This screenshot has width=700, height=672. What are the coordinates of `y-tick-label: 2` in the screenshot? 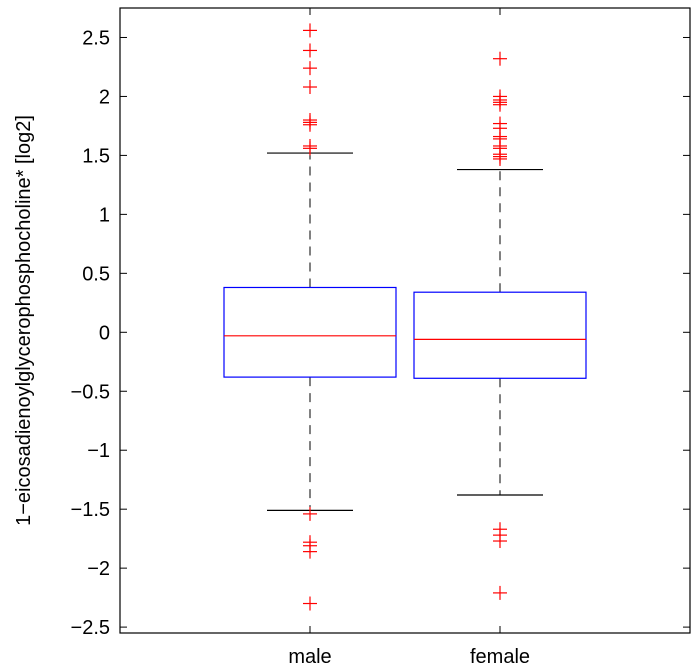 It's located at (104, 97).